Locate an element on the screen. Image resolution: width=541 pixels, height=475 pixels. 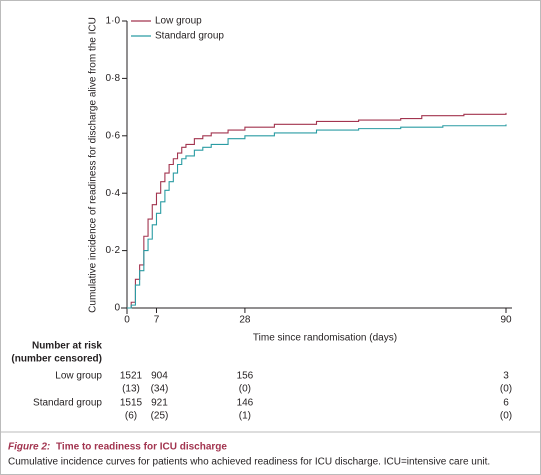
y-tick-label: 0·8 is located at coordinates (113, 78).